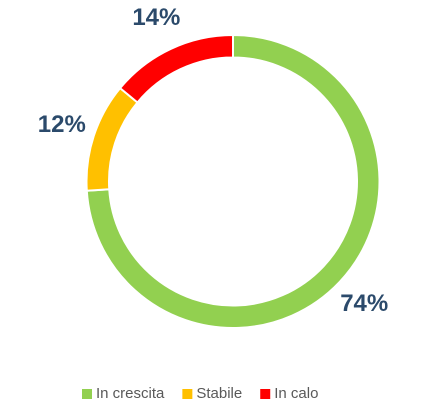 The height and width of the screenshot is (402, 424). What do you see at coordinates (296, 393) in the screenshot?
I see `legend-label: In calo` at bounding box center [296, 393].